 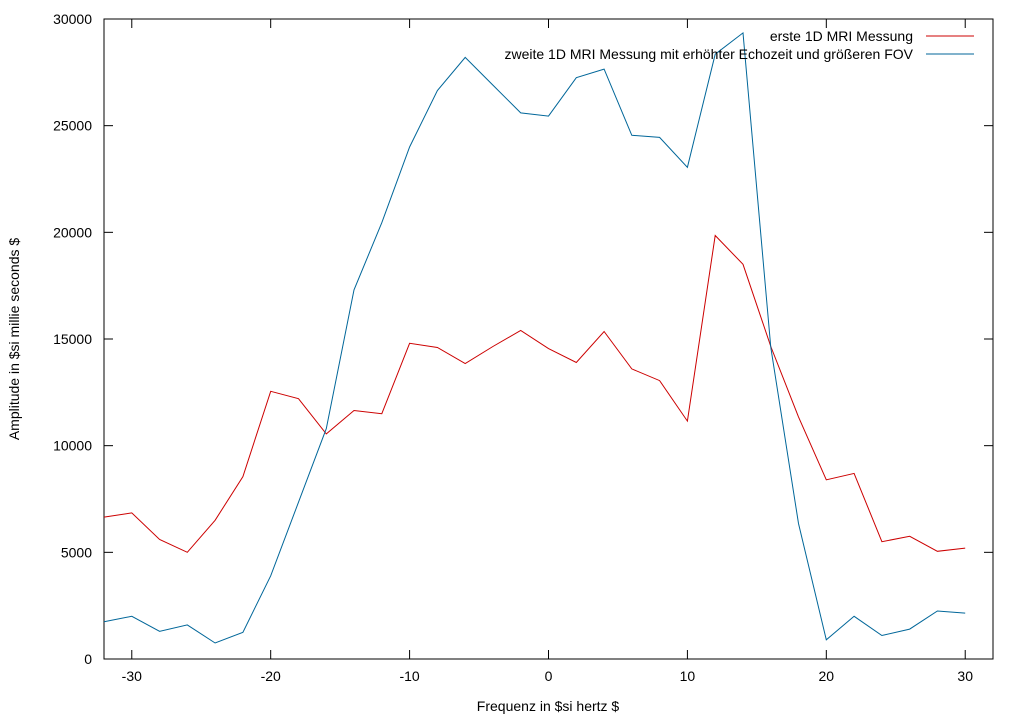 I want to click on y-tick-label: 30000, so click(x=72, y=19).